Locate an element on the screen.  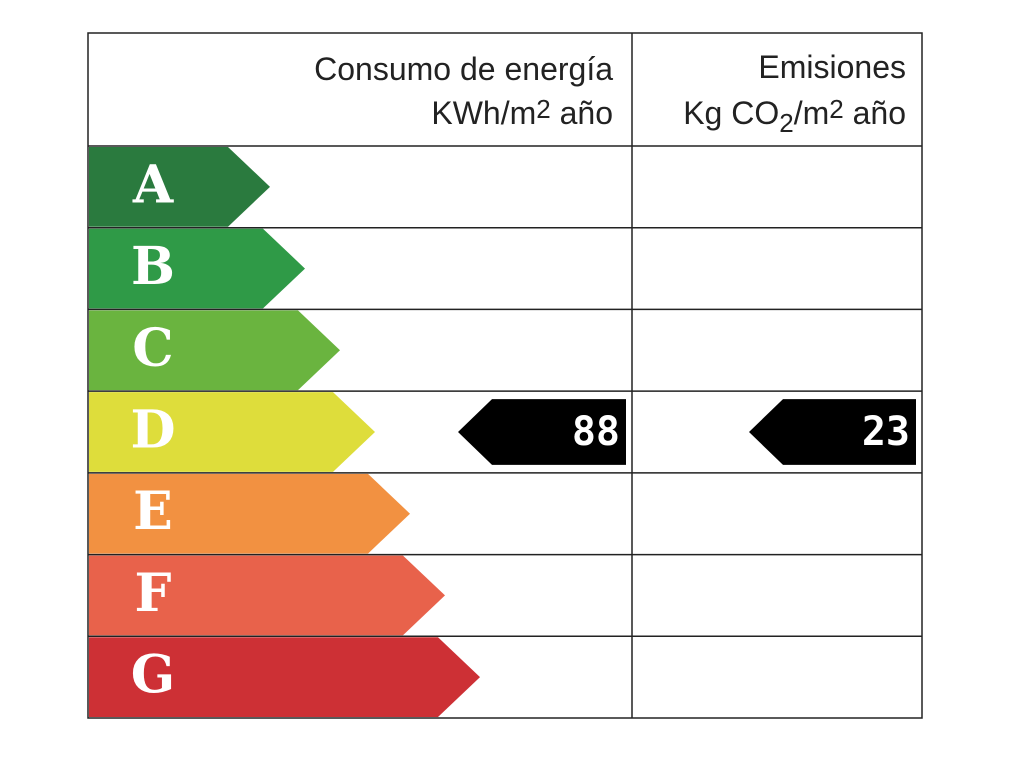
energy-unit: KWh/m2 año is located at coordinates (522, 112).